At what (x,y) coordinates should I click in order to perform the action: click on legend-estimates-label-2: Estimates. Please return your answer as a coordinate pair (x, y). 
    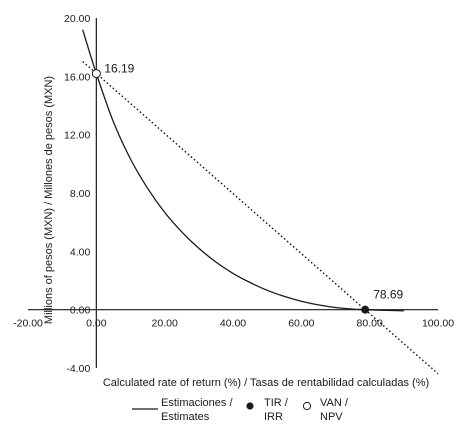
    Looking at the image, I should click on (185, 417).